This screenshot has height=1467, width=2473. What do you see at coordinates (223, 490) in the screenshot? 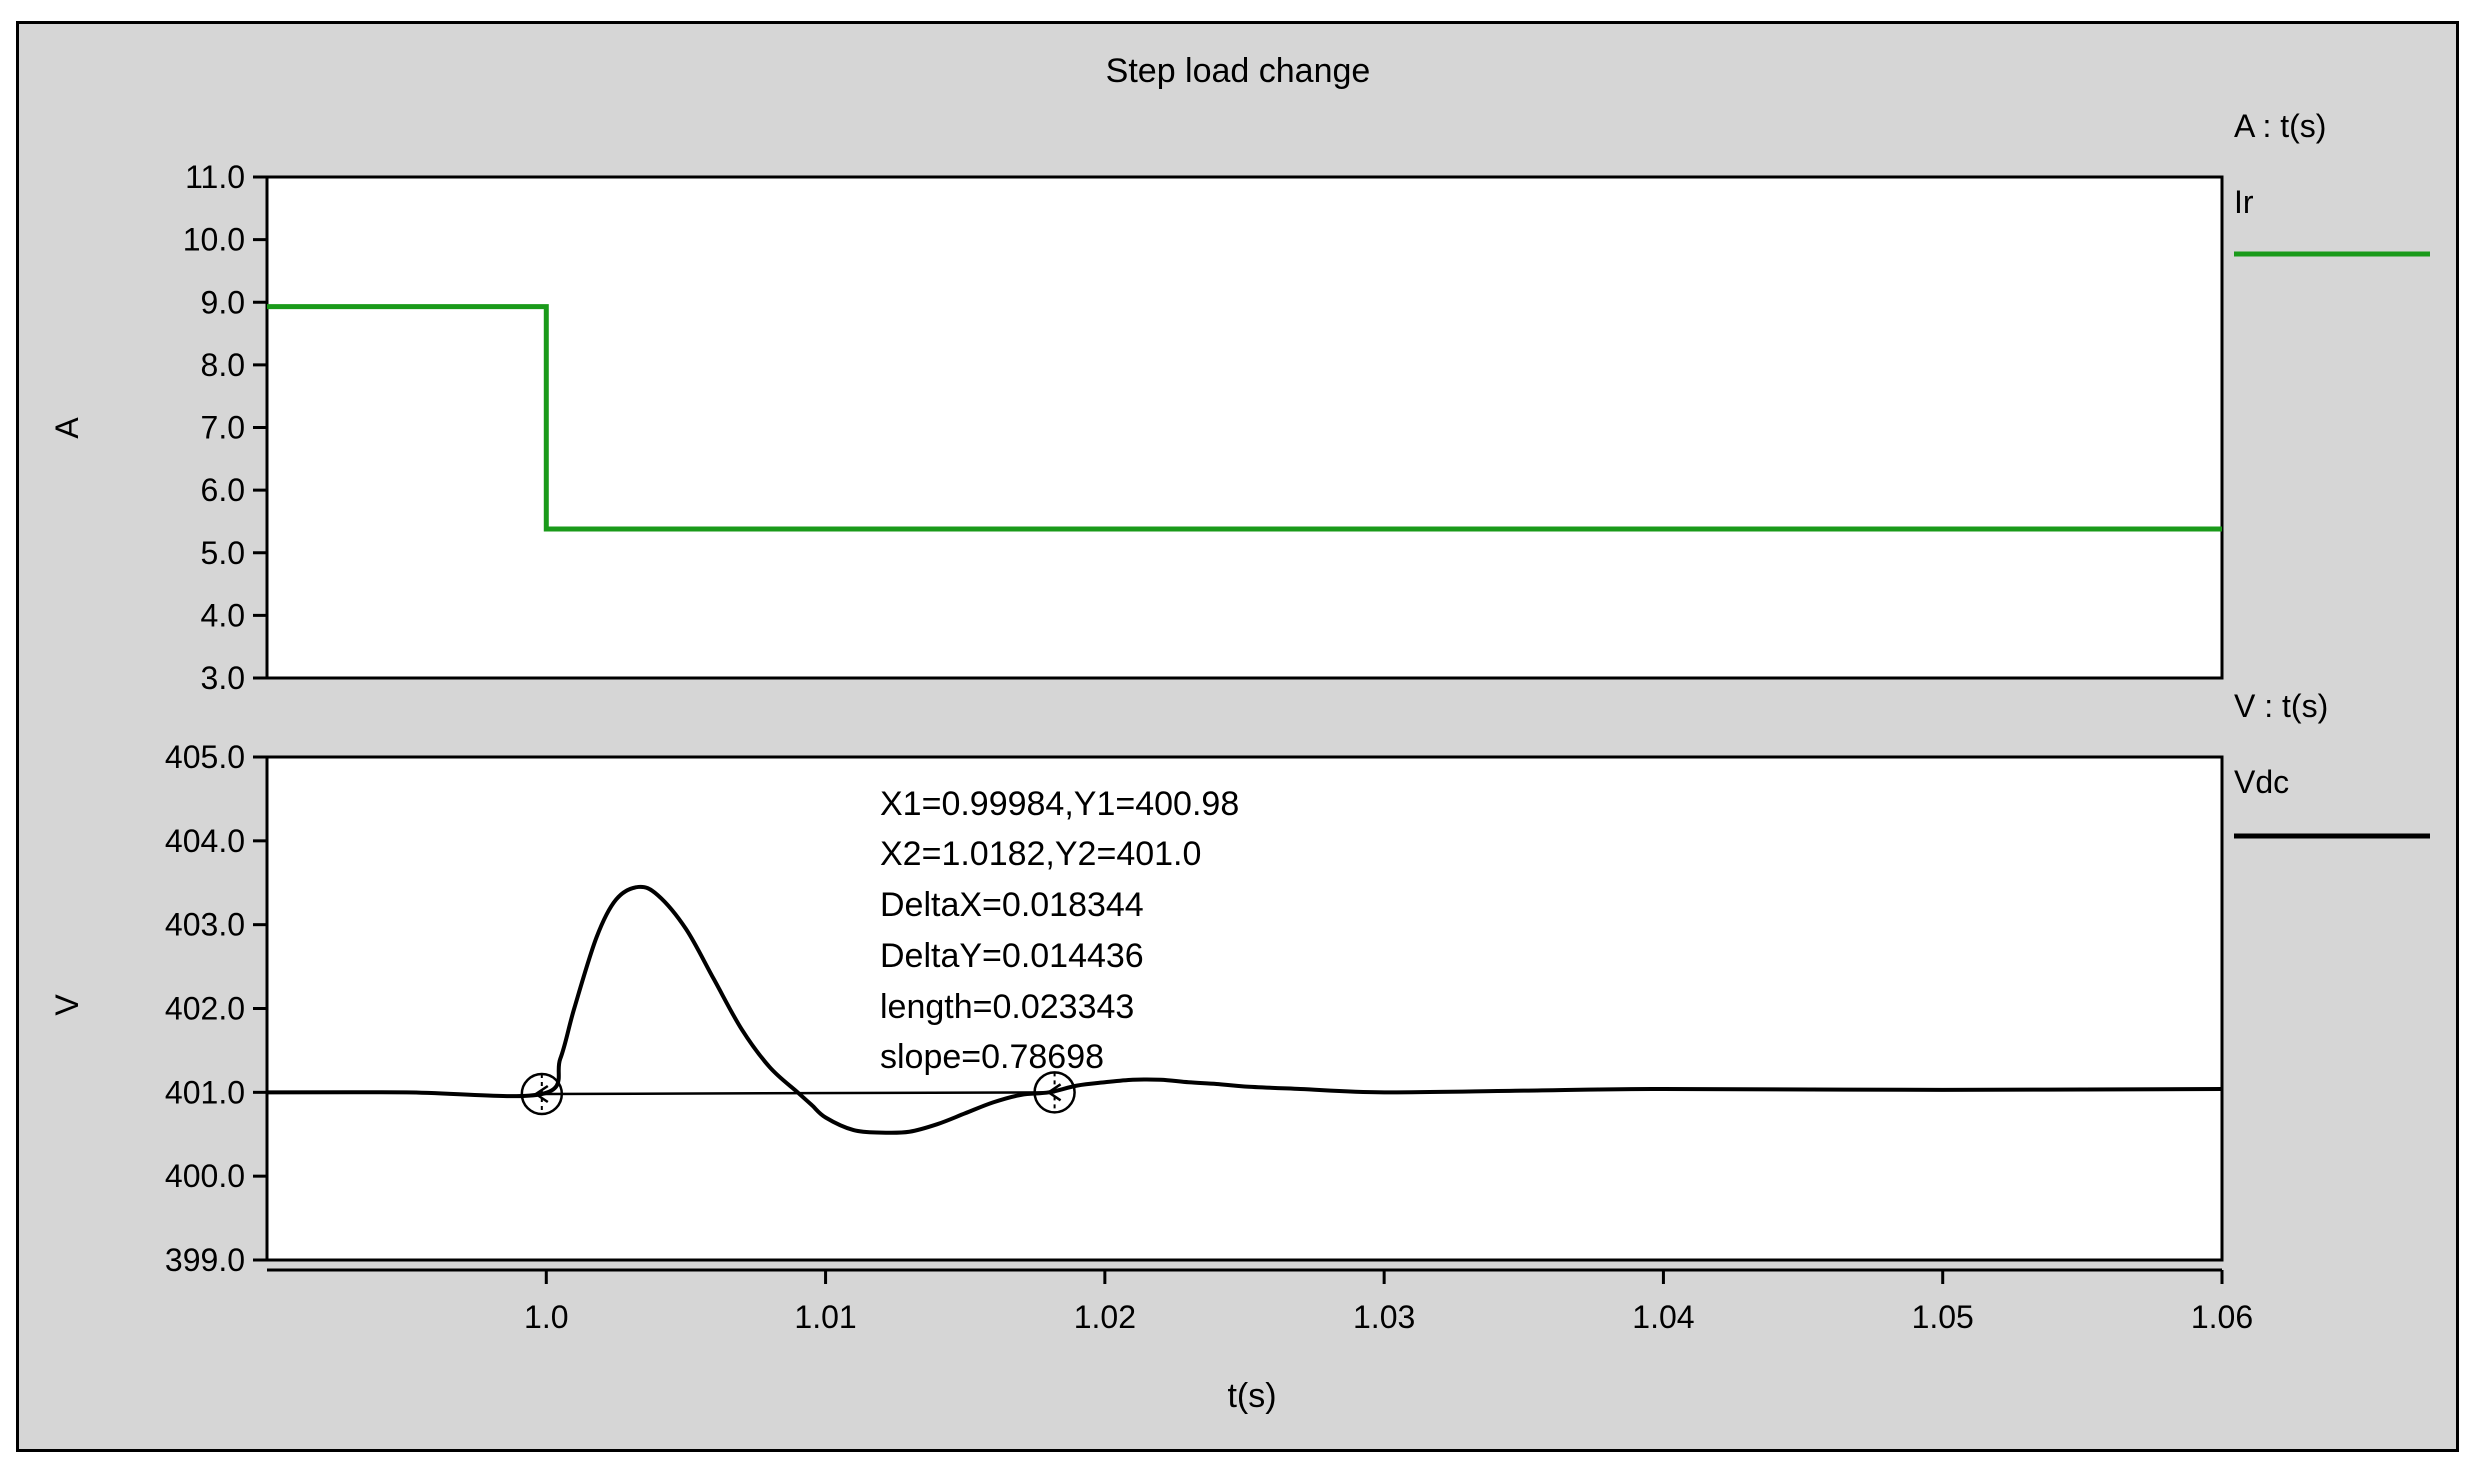
I see `top-ytick-label: 6.0` at bounding box center [223, 490].